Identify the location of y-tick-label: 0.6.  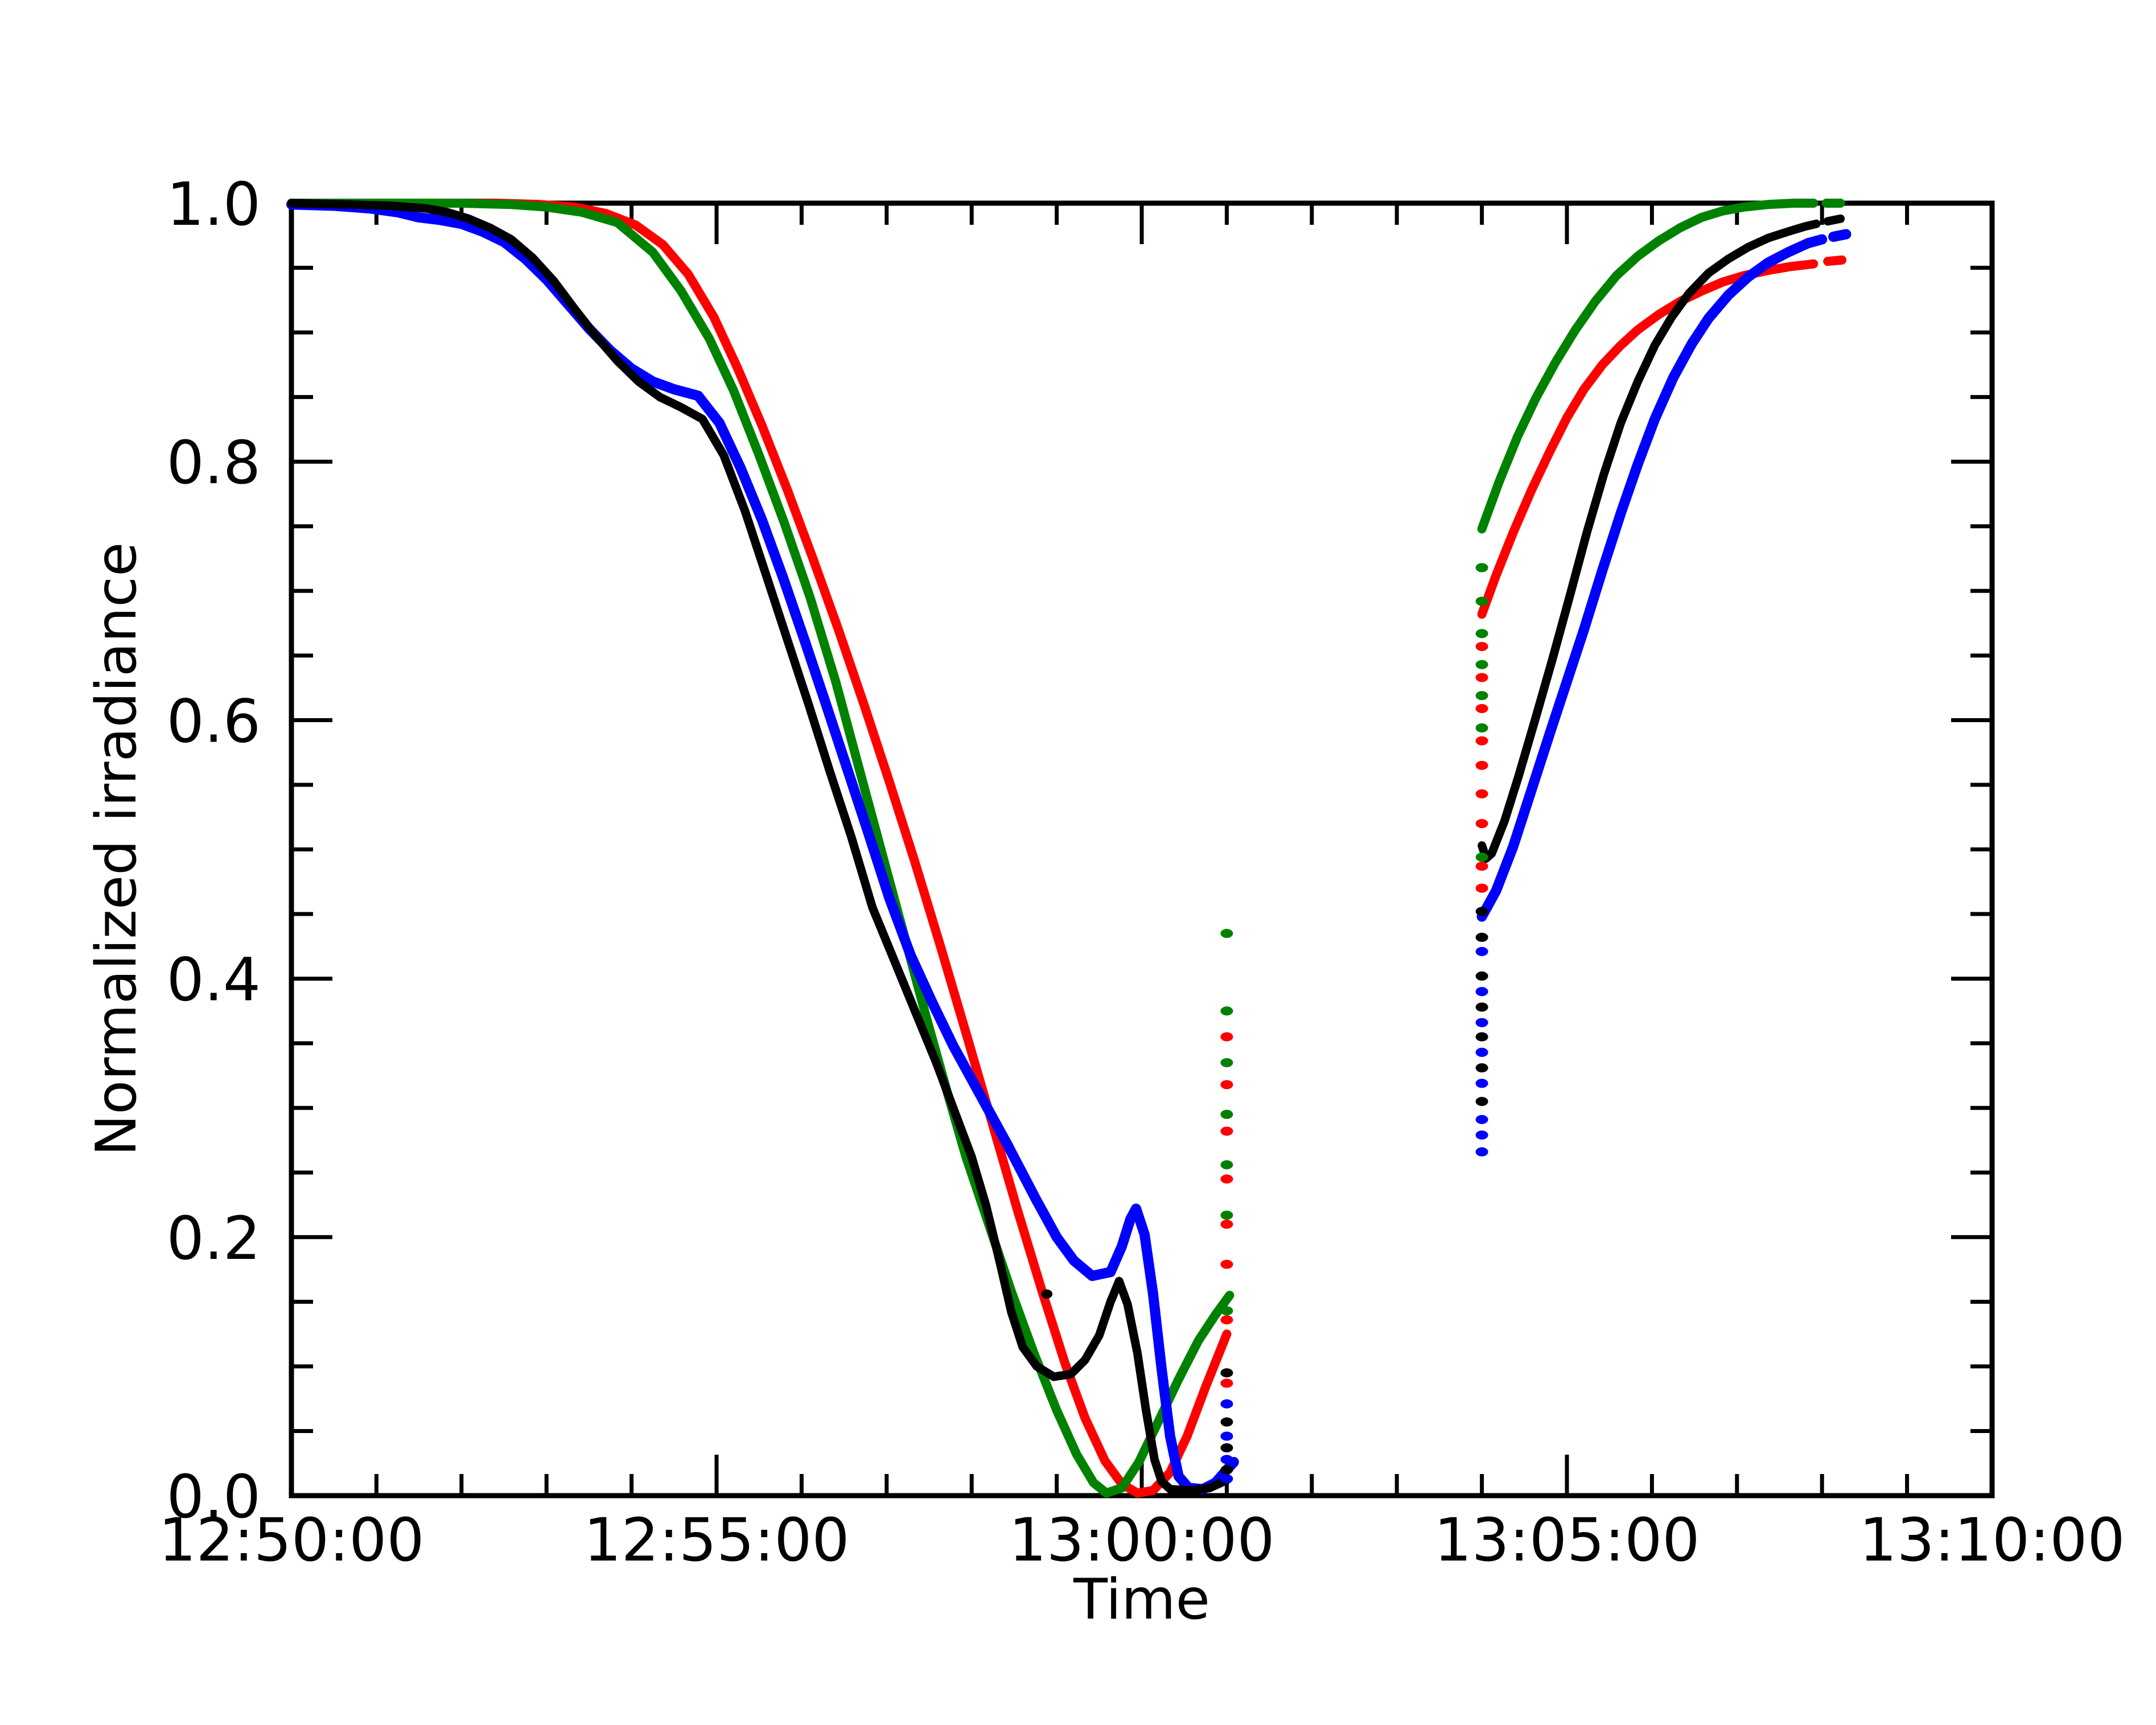
(214, 721).